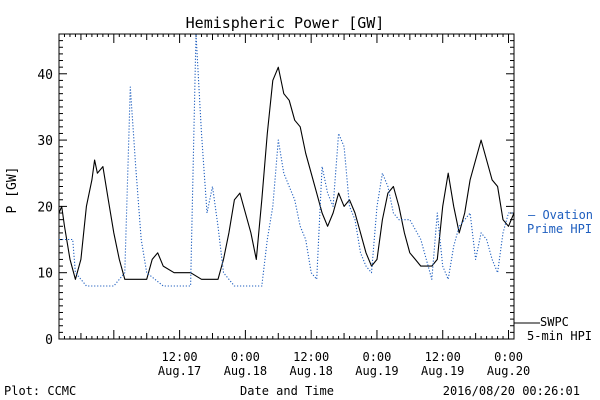  What do you see at coordinates (559, 229) in the screenshot?
I see `legend-ovation-line2: Prime HPI` at bounding box center [559, 229].